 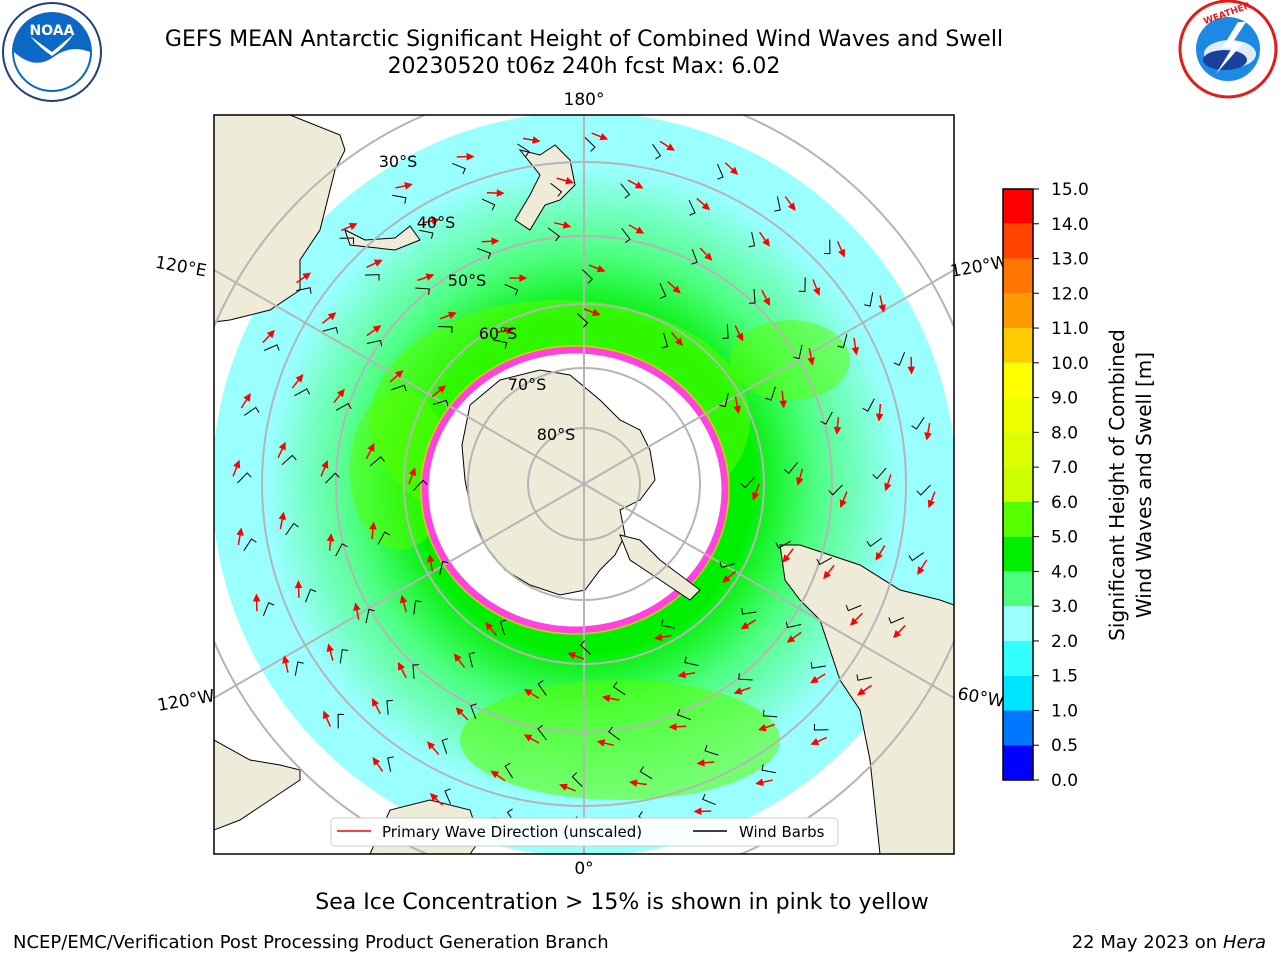 What do you see at coordinates (782, 832) in the screenshot?
I see `legend-wind-barbs: Wind Barbs` at bounding box center [782, 832].